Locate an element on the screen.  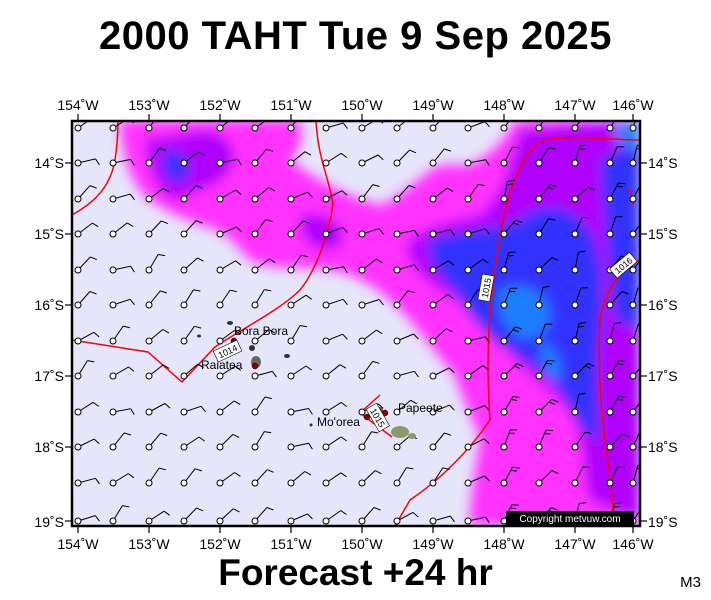
place-label-raiatea: Raiatea is located at coordinates (222, 365).